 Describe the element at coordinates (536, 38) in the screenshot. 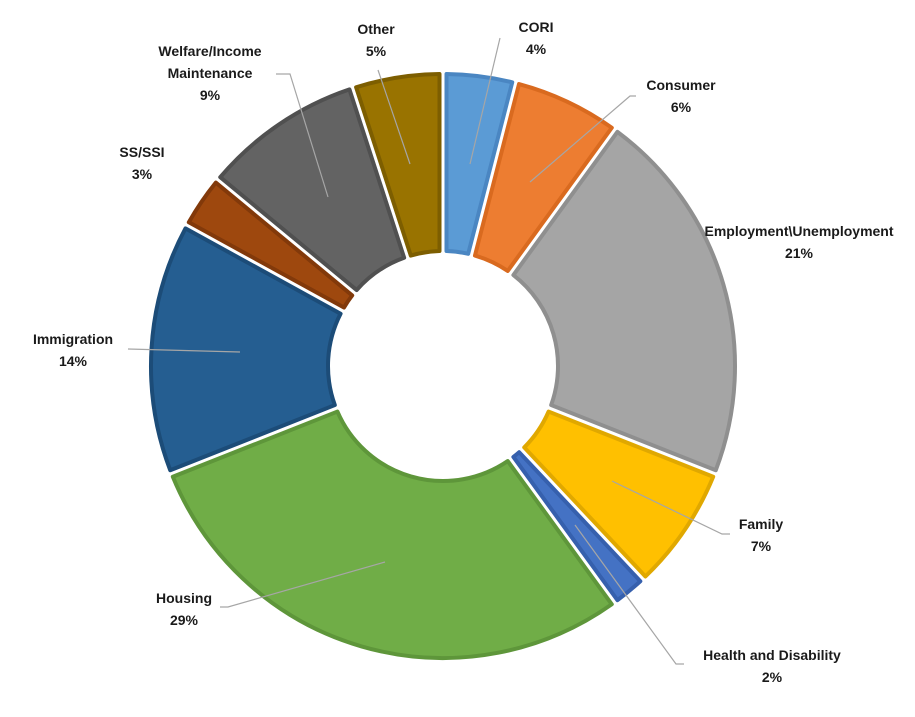

I see `data-label-cori: CORI 4%` at that location.